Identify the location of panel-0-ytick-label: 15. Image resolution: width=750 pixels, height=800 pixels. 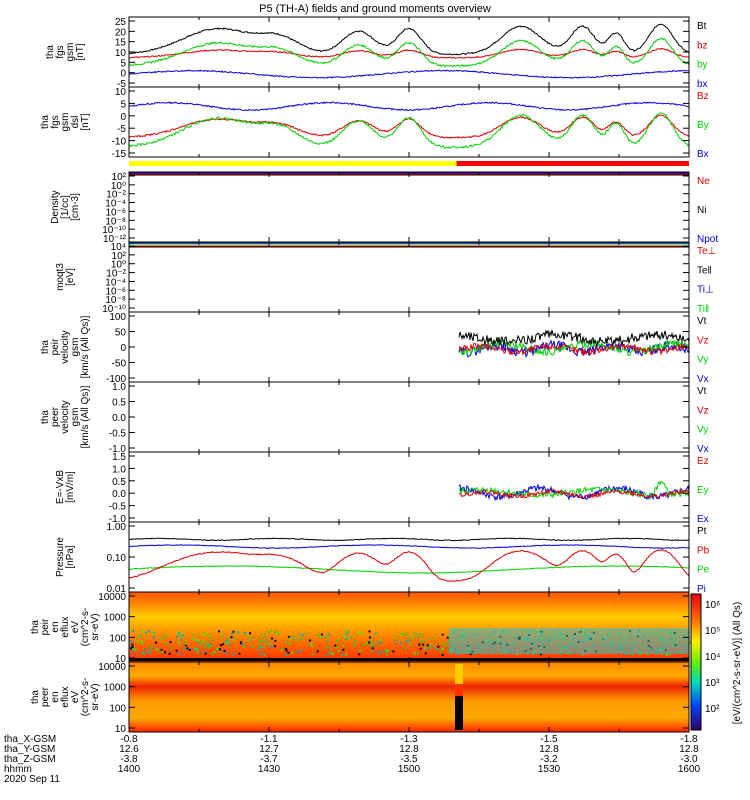
(121, 43).